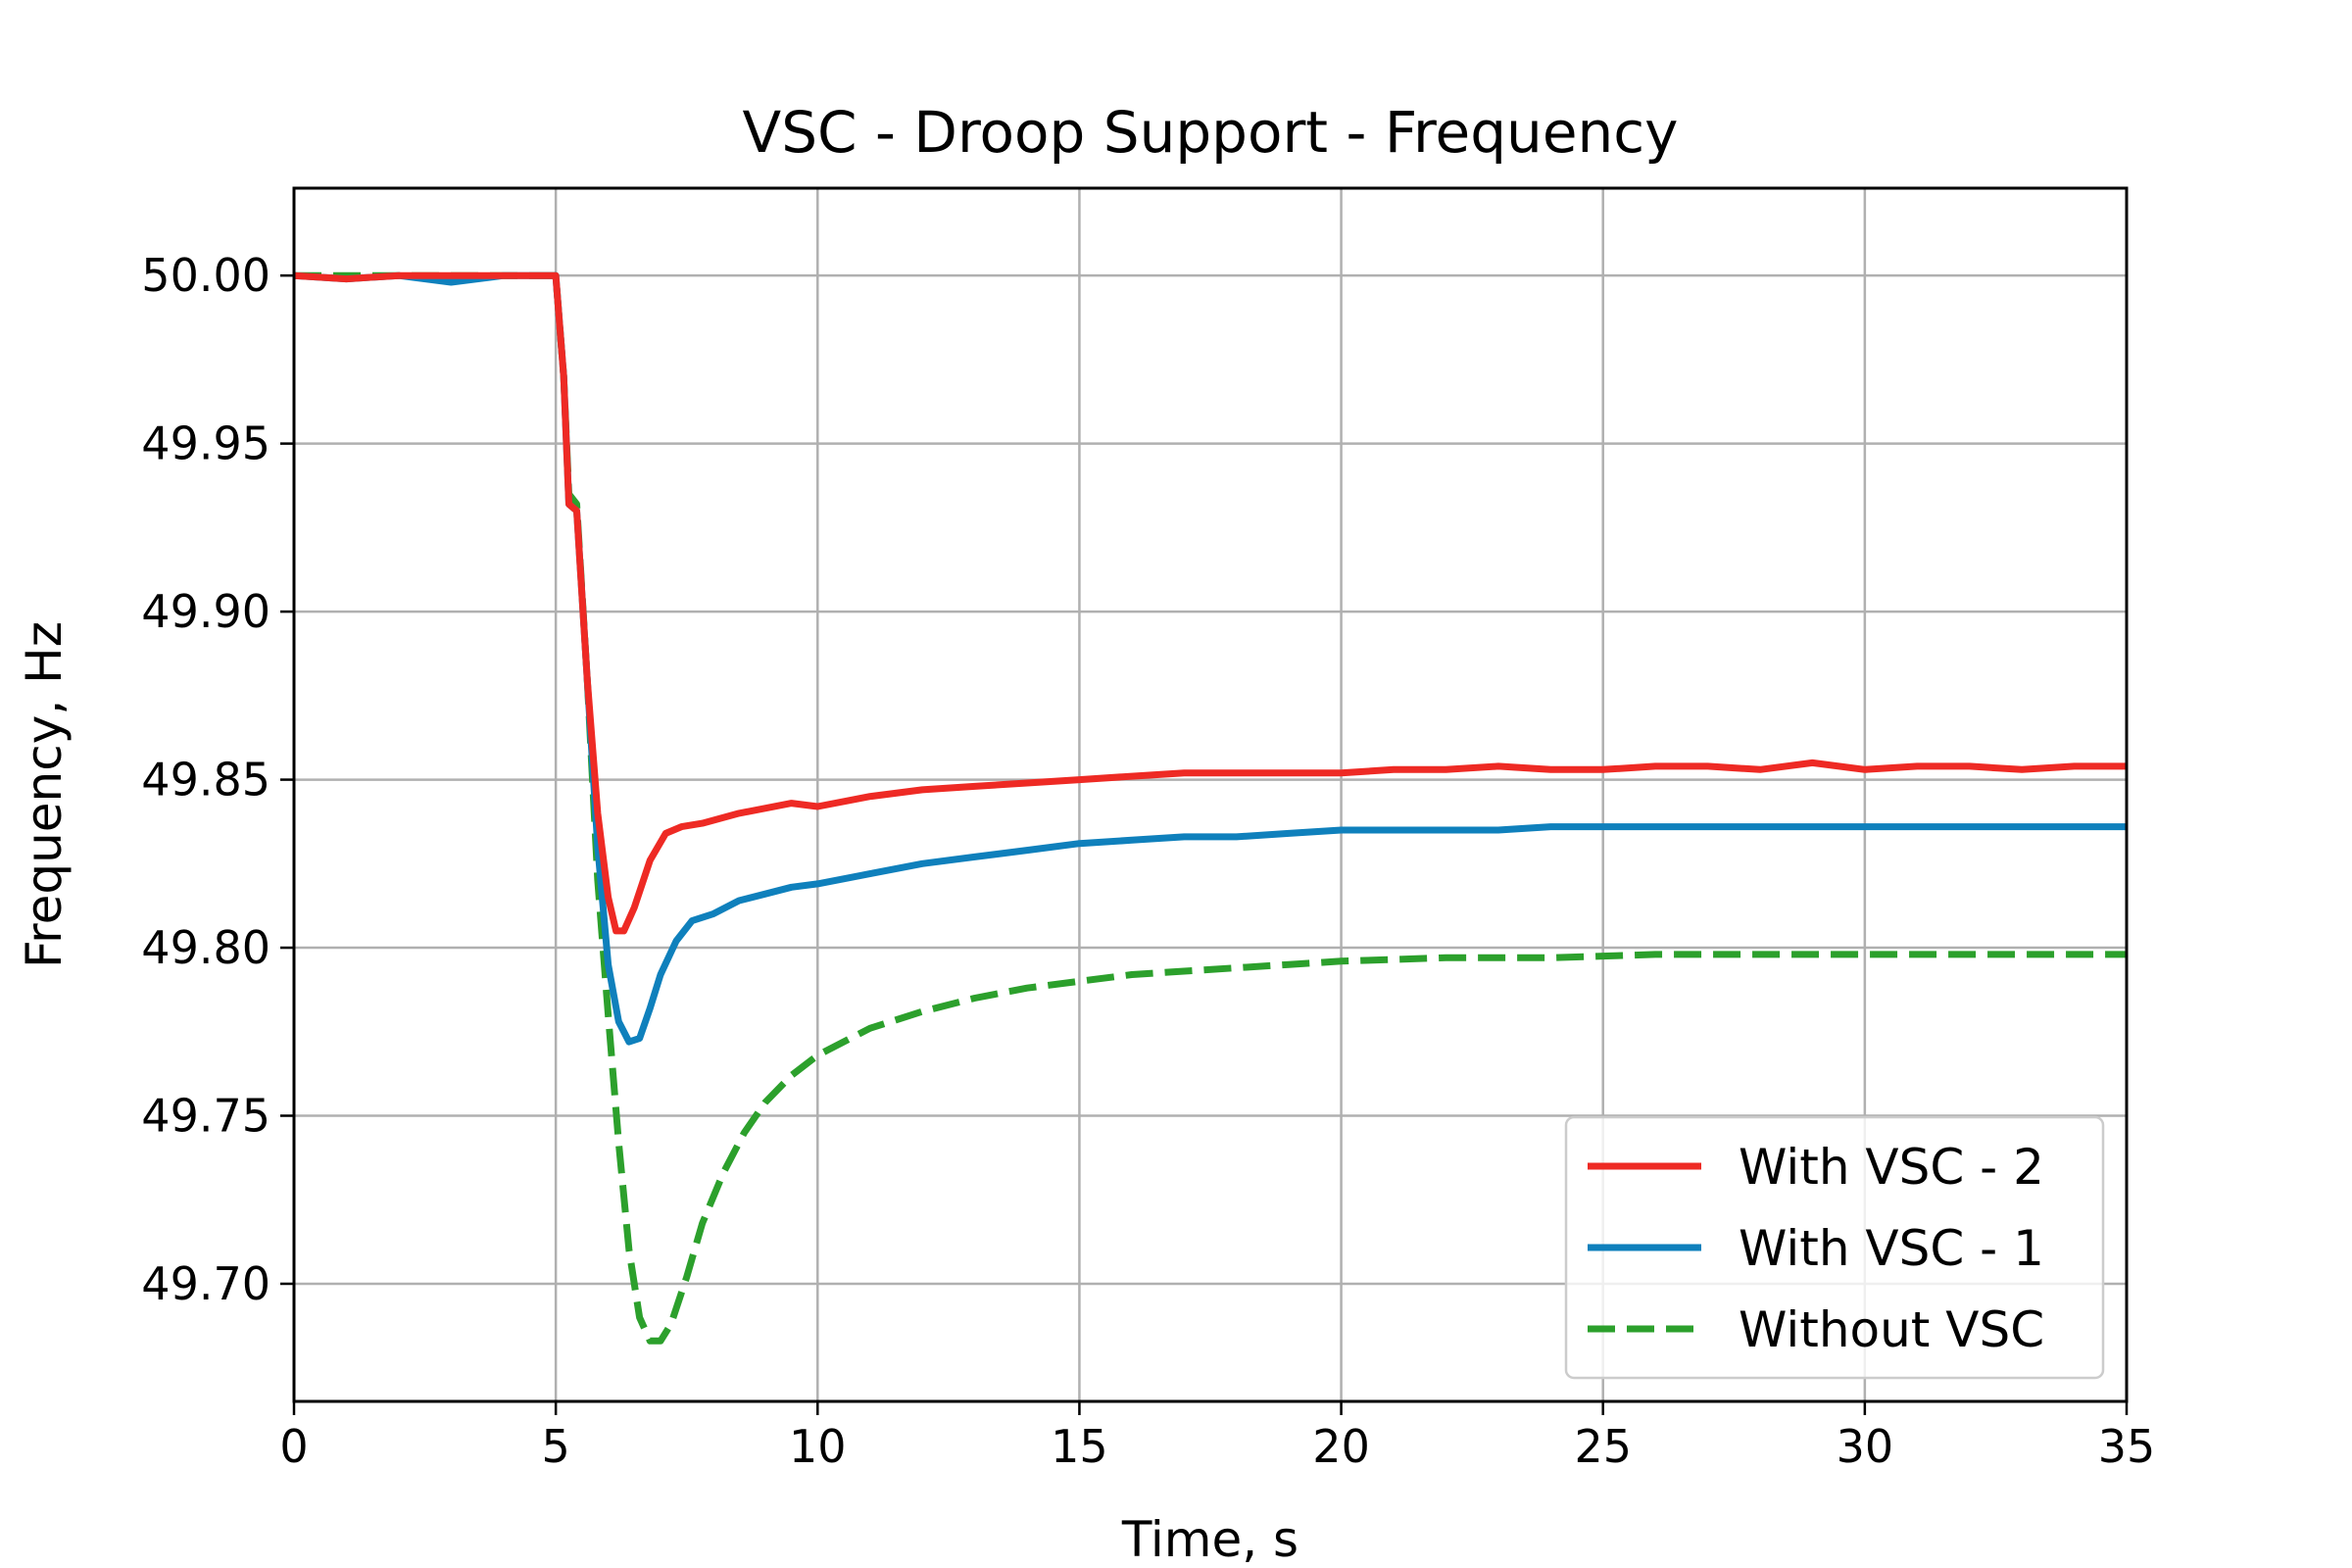 Image resolution: width=2352 pixels, height=1568 pixels. Describe the element at coordinates (2127, 1446) in the screenshot. I see `x-tick-label: 35` at that location.